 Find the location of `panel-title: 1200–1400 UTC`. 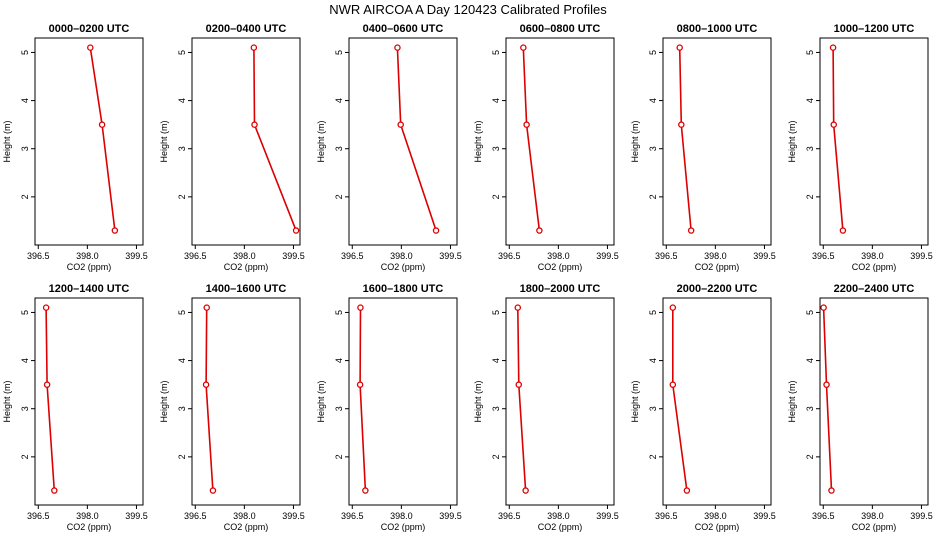

panel-title: 1200–1400 UTC is located at coordinates (89, 289).